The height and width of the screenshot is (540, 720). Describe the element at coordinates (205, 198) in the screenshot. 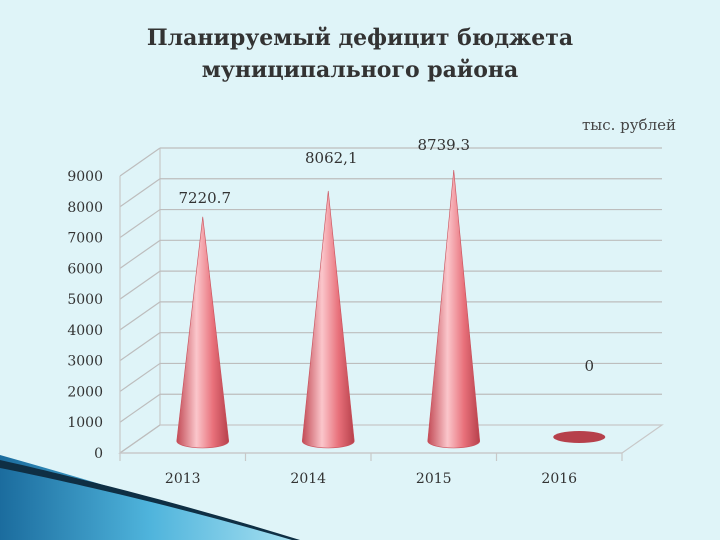

I see `data-label: 7220.7` at that location.